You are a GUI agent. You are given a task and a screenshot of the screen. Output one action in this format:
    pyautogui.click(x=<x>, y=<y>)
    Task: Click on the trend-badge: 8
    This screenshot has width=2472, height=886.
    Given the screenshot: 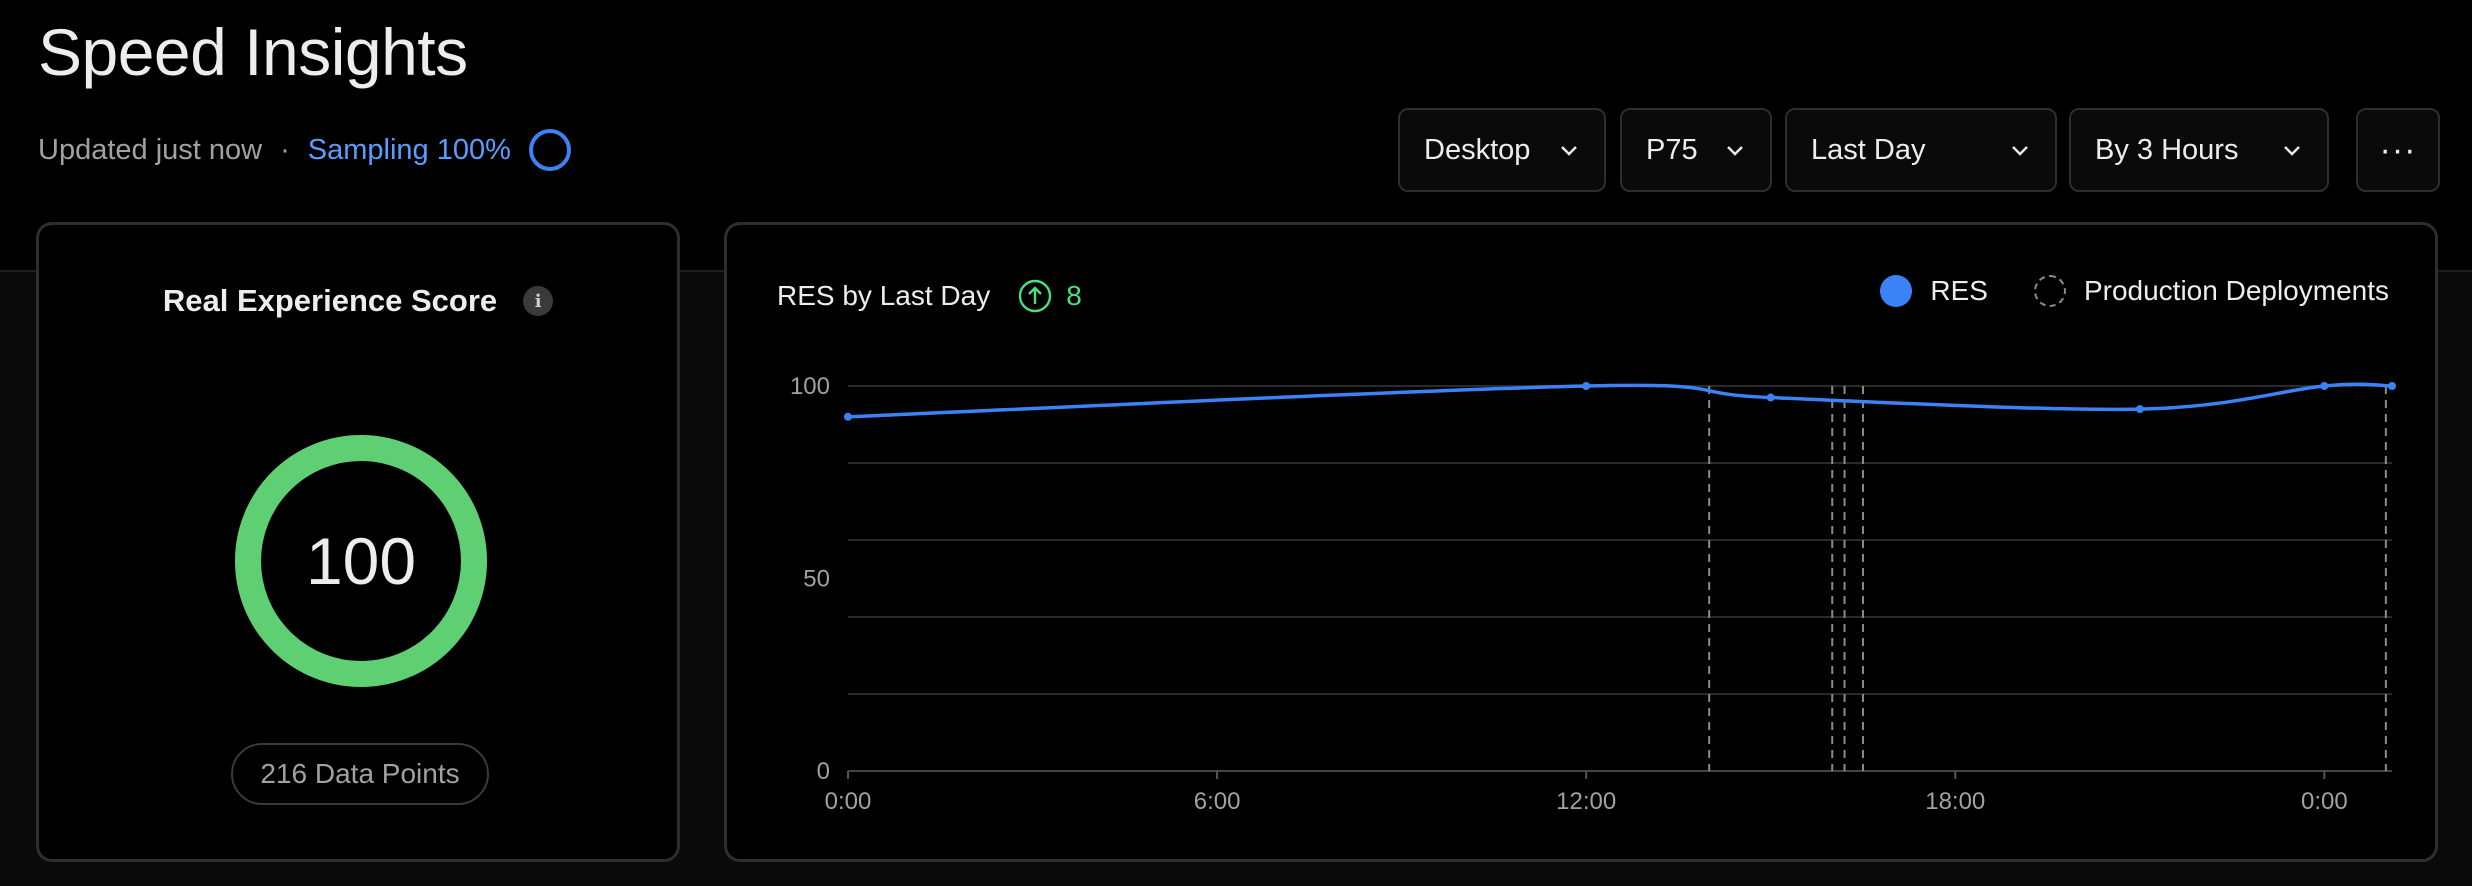 What is the action you would take?
    pyautogui.click(x=1050, y=296)
    